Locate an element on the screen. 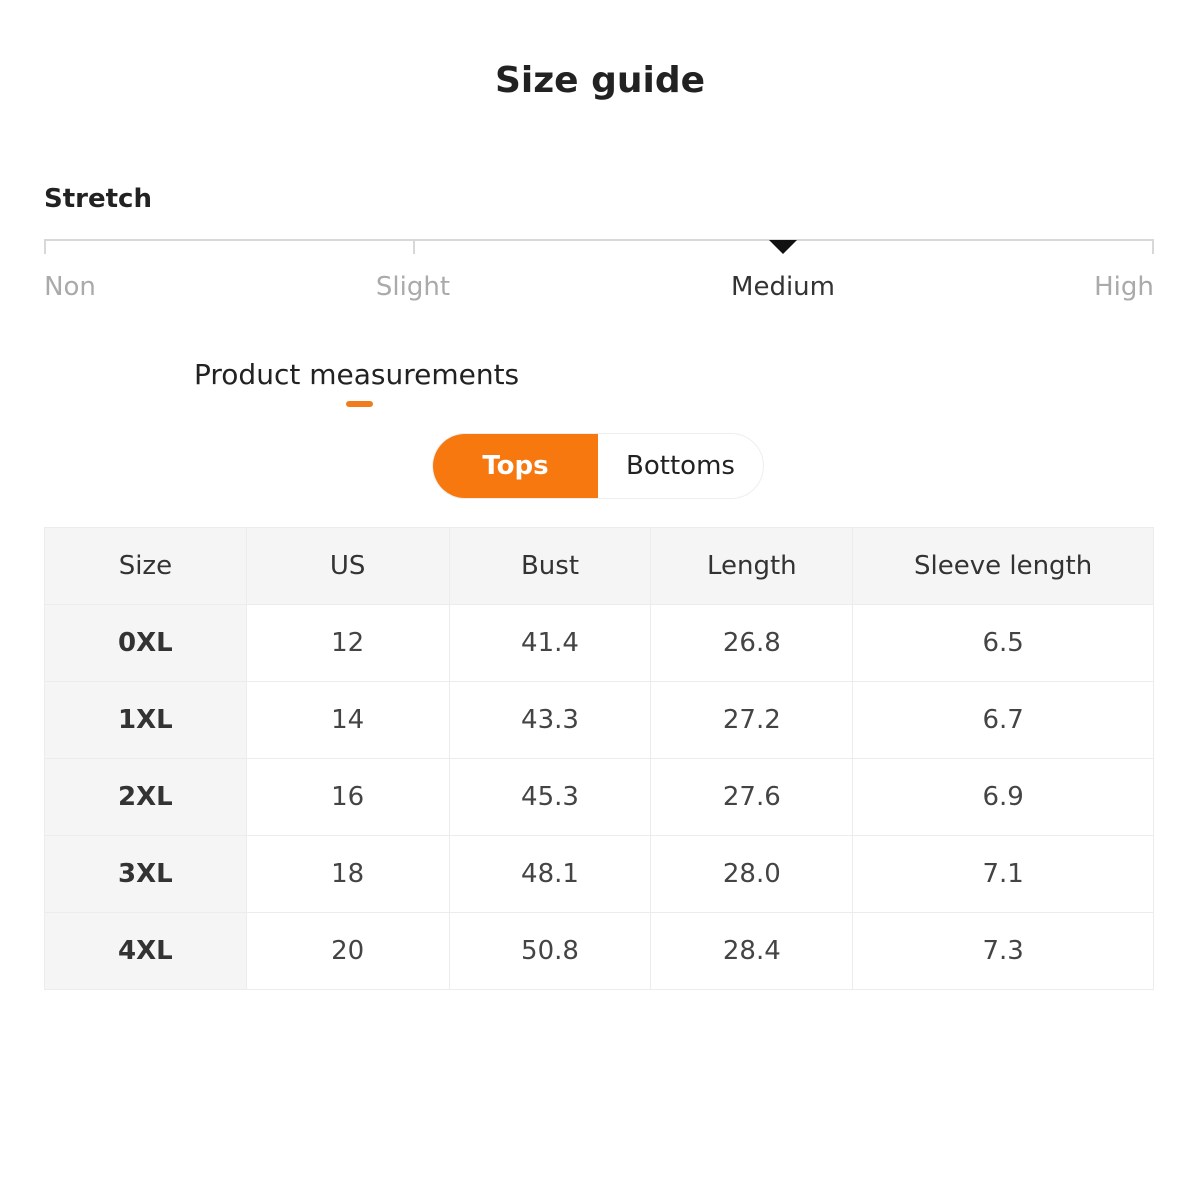 This screenshot has height=1200, width=1200. table-cell: 18 is located at coordinates (347, 874).